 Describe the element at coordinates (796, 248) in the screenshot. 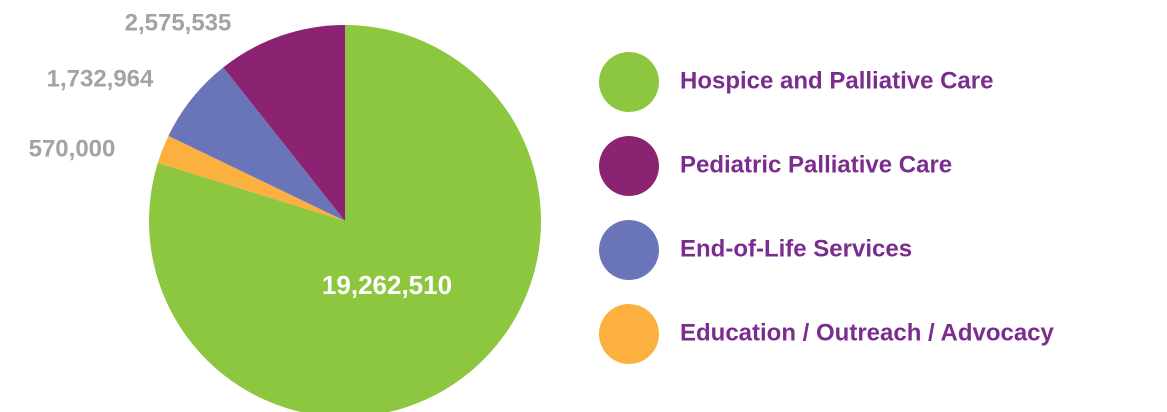

I see `legend-label: End-of-Life Services` at that location.